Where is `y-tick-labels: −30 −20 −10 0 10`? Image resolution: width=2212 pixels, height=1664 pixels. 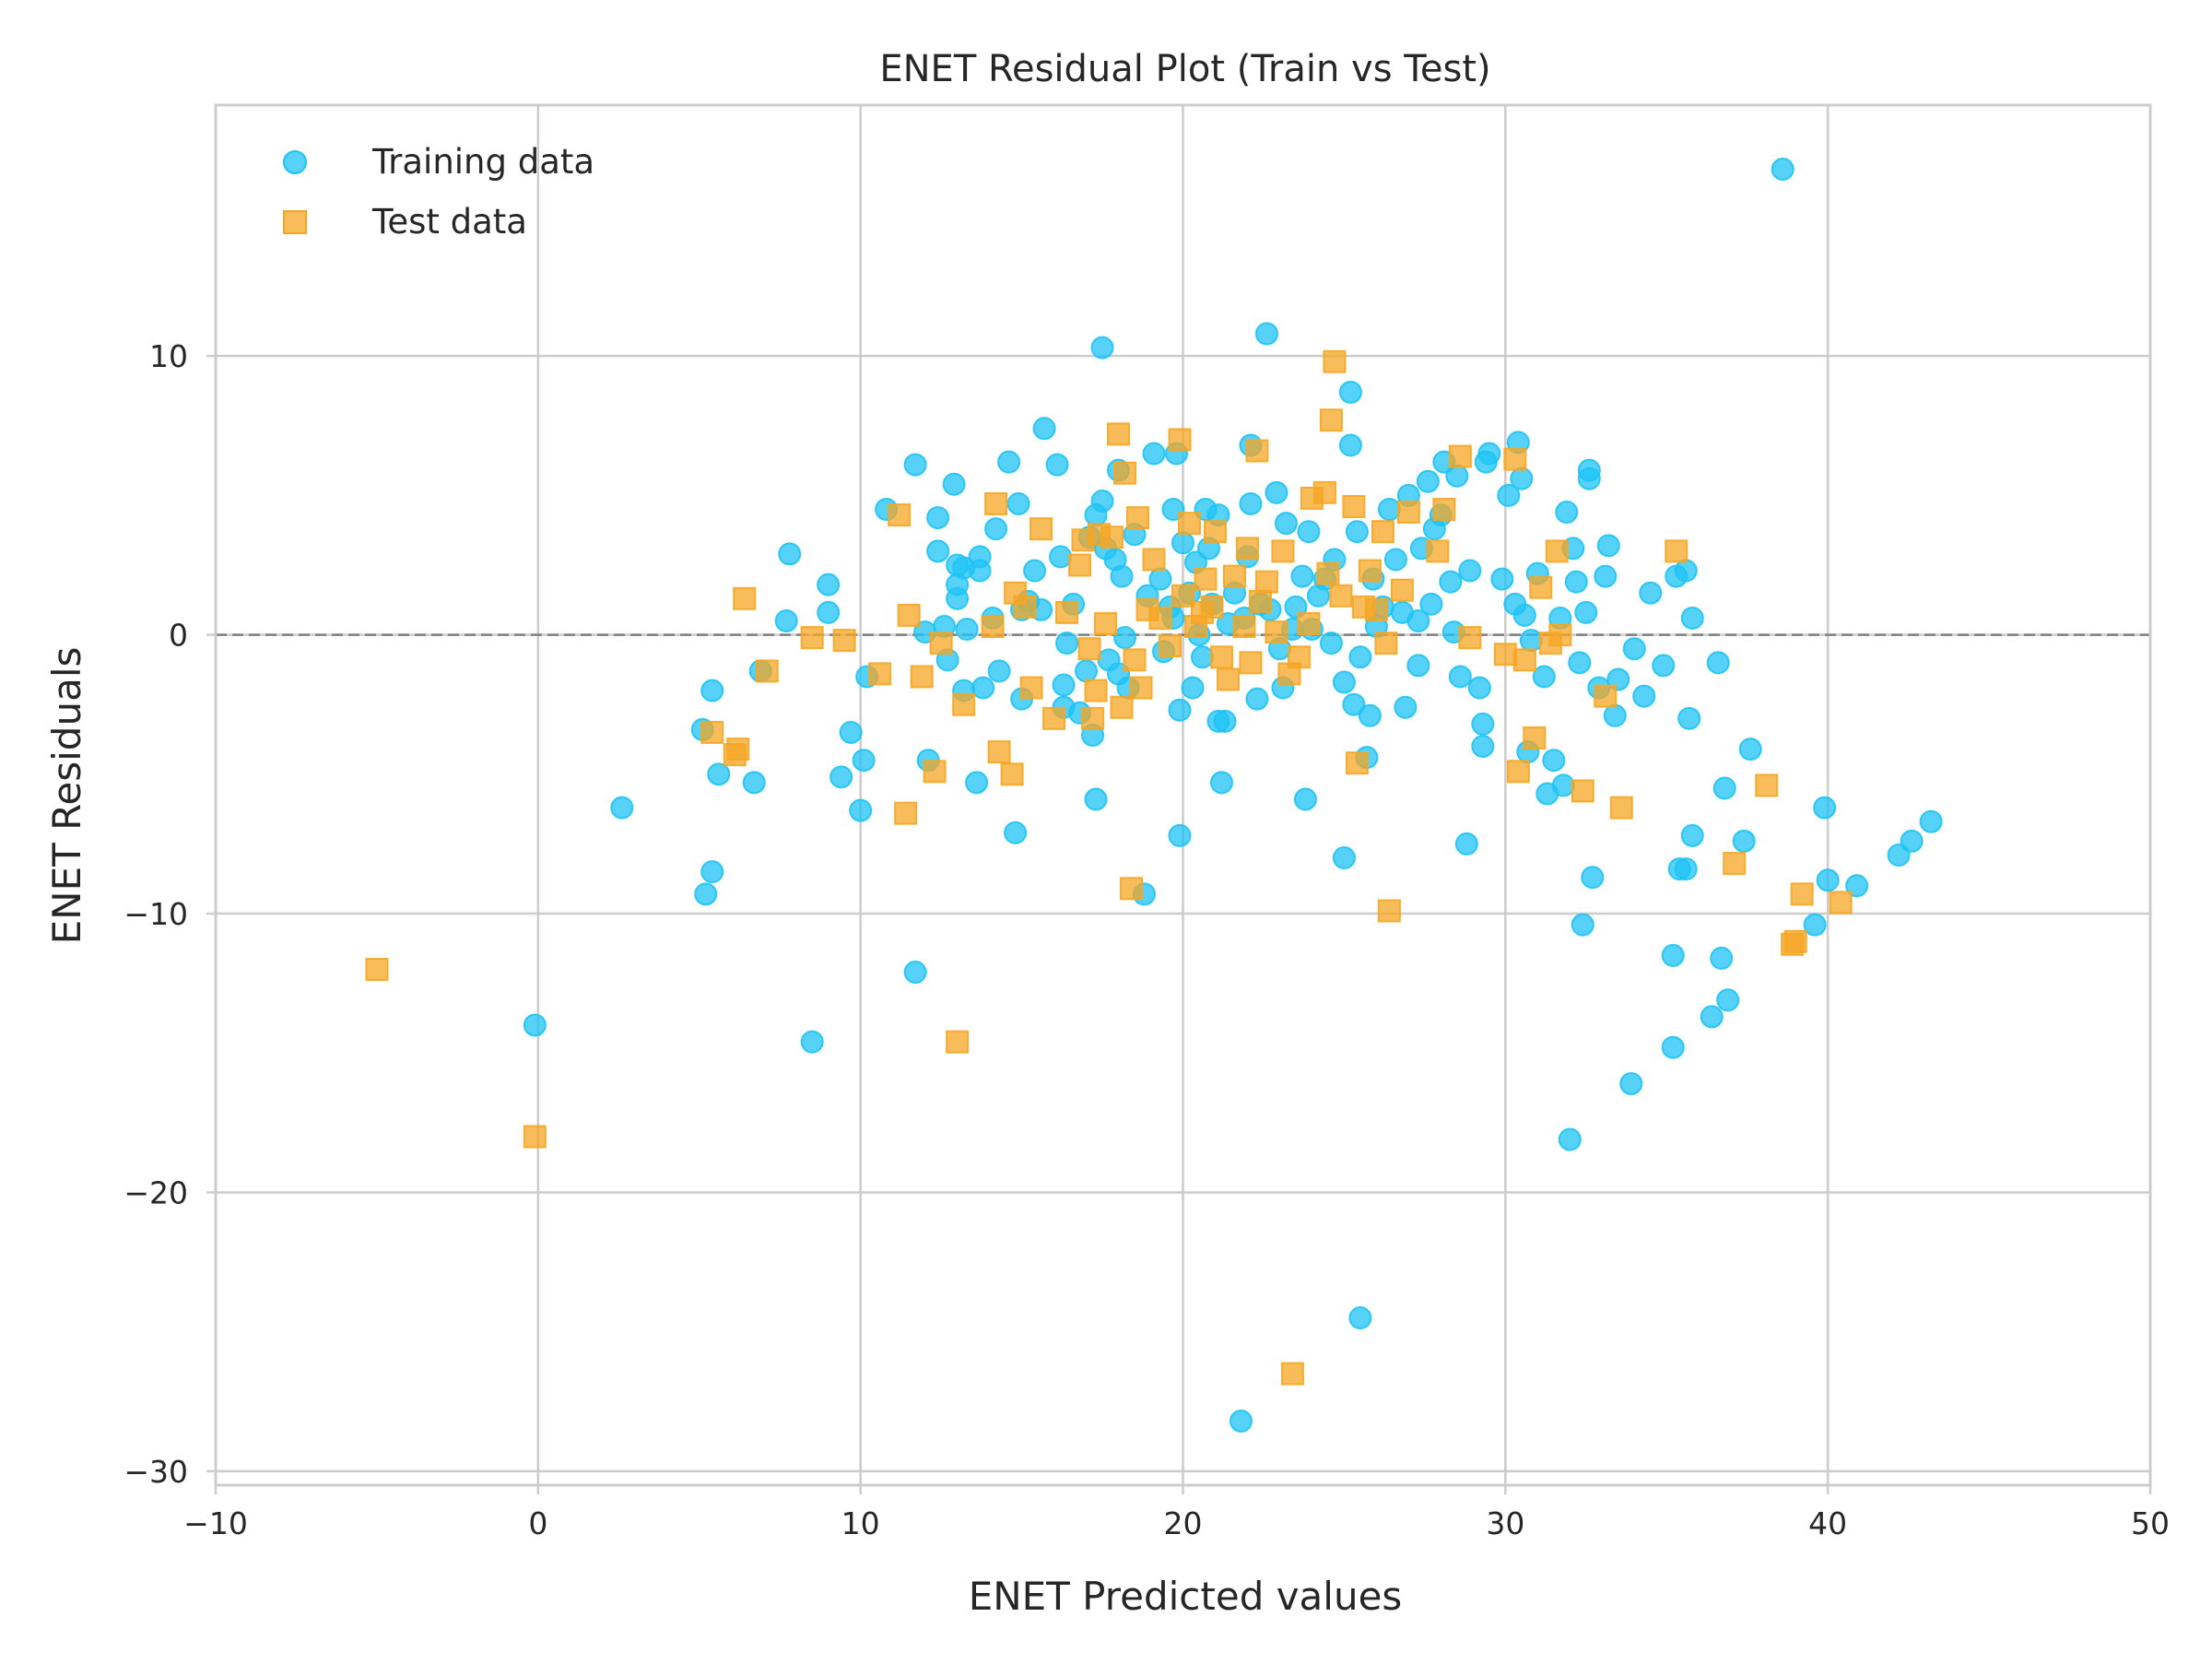
y-tick-labels: −30 −20 −10 0 10 is located at coordinates (156, 914).